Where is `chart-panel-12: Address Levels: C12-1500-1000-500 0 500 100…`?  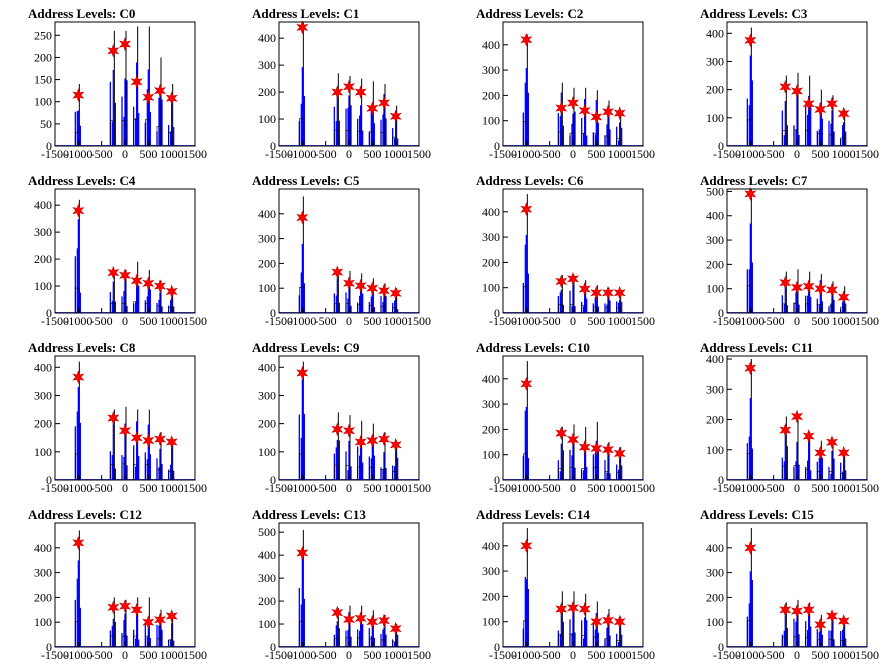
chart-panel-12: Address Levels: C12-1500-1000-500 0 500 100… is located at coordinates (117, 584).